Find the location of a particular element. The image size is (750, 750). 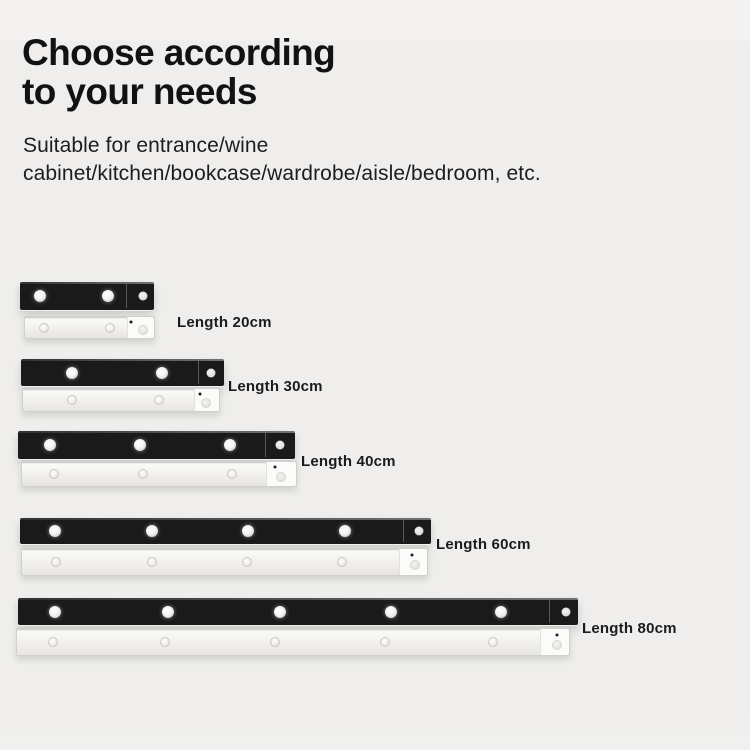

length-label: Length 30cm is located at coordinates (275, 386).